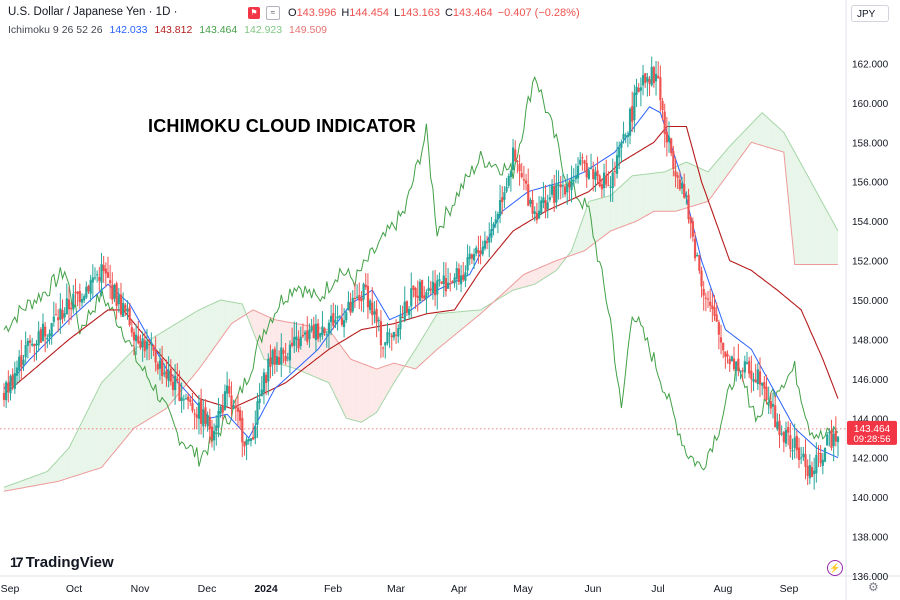 The image size is (900, 600). I want to click on y-tick-label: 152.000, so click(870, 262).